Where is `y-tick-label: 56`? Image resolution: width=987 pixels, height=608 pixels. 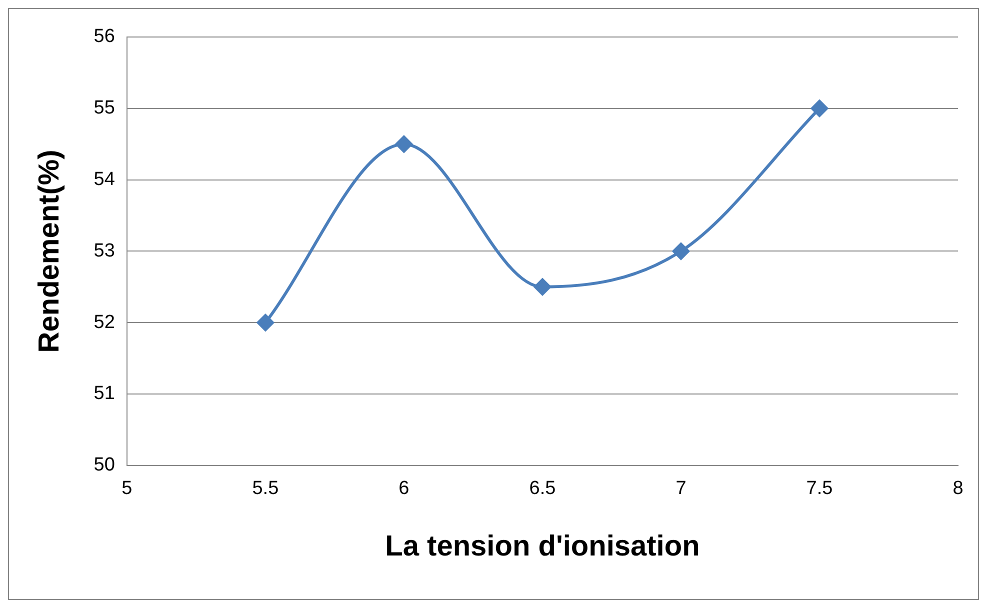
y-tick-label: 56 is located at coordinates (104, 37).